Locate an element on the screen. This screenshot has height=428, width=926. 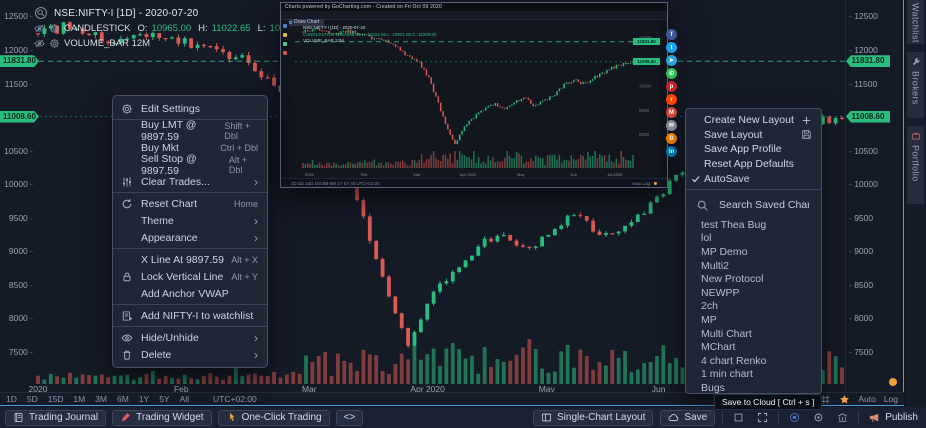
saved-chart-item: Multi Chart is located at coordinates (726, 333).